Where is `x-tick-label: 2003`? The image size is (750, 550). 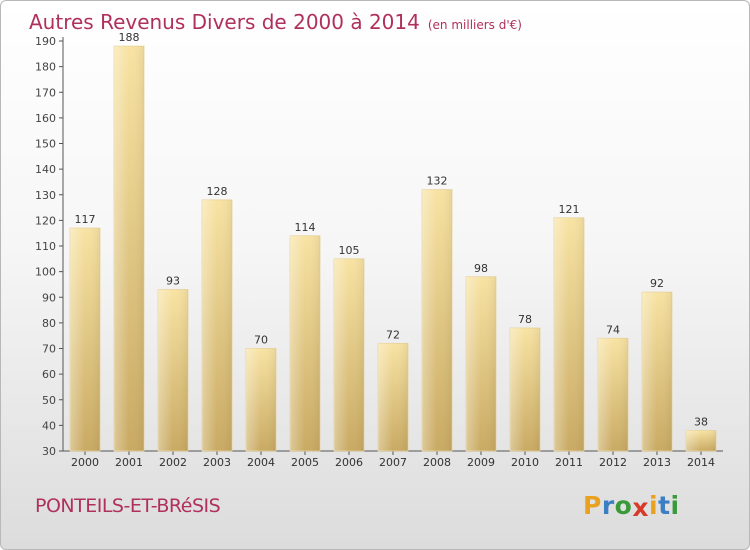
x-tick-label: 2003 is located at coordinates (217, 462).